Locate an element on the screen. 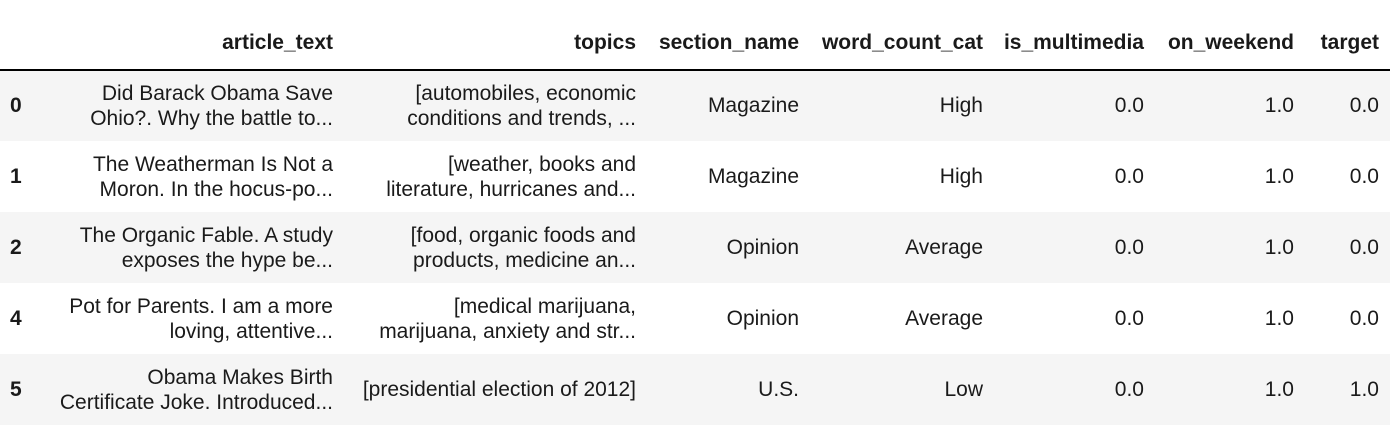 The height and width of the screenshot is (437, 1400). column-header-article-text: article_text is located at coordinates (194, 44).